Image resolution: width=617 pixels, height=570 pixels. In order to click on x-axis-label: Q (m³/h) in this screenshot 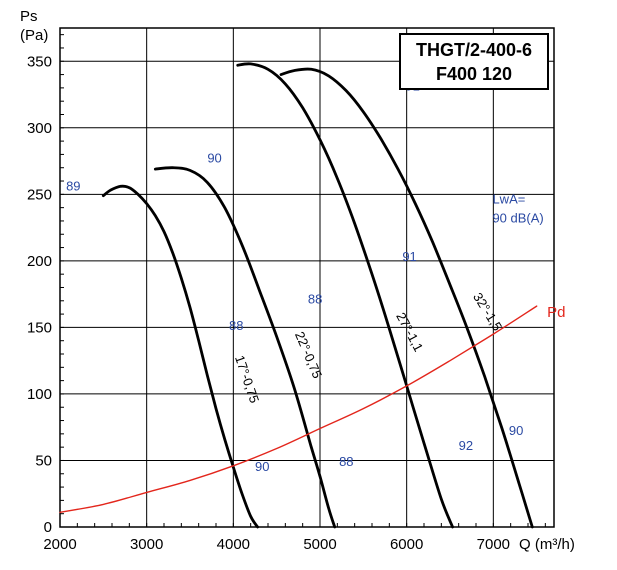, I will do `click(547, 544)`.